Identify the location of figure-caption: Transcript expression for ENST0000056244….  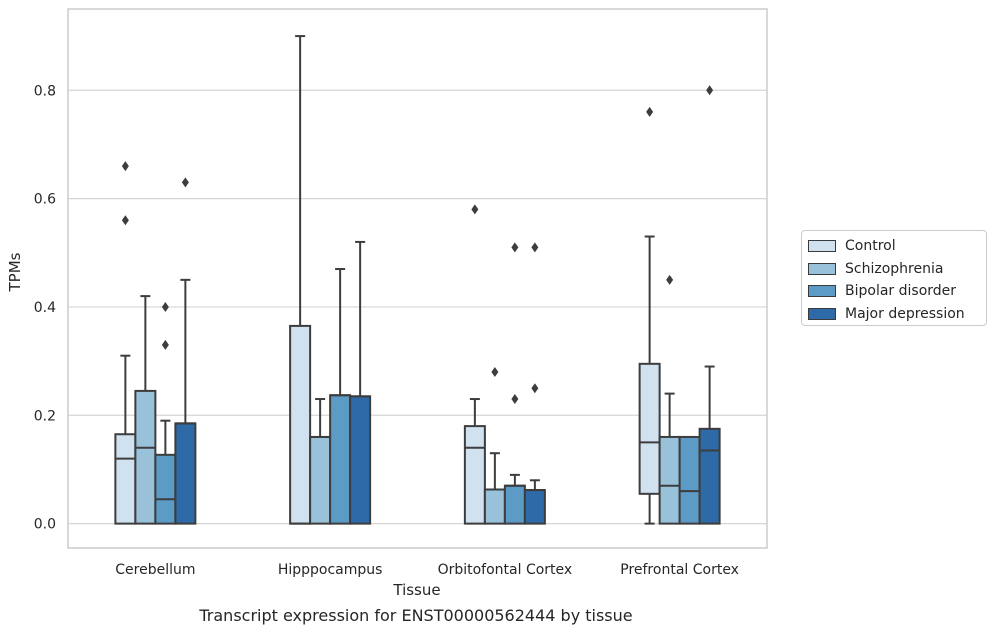
(416, 615).